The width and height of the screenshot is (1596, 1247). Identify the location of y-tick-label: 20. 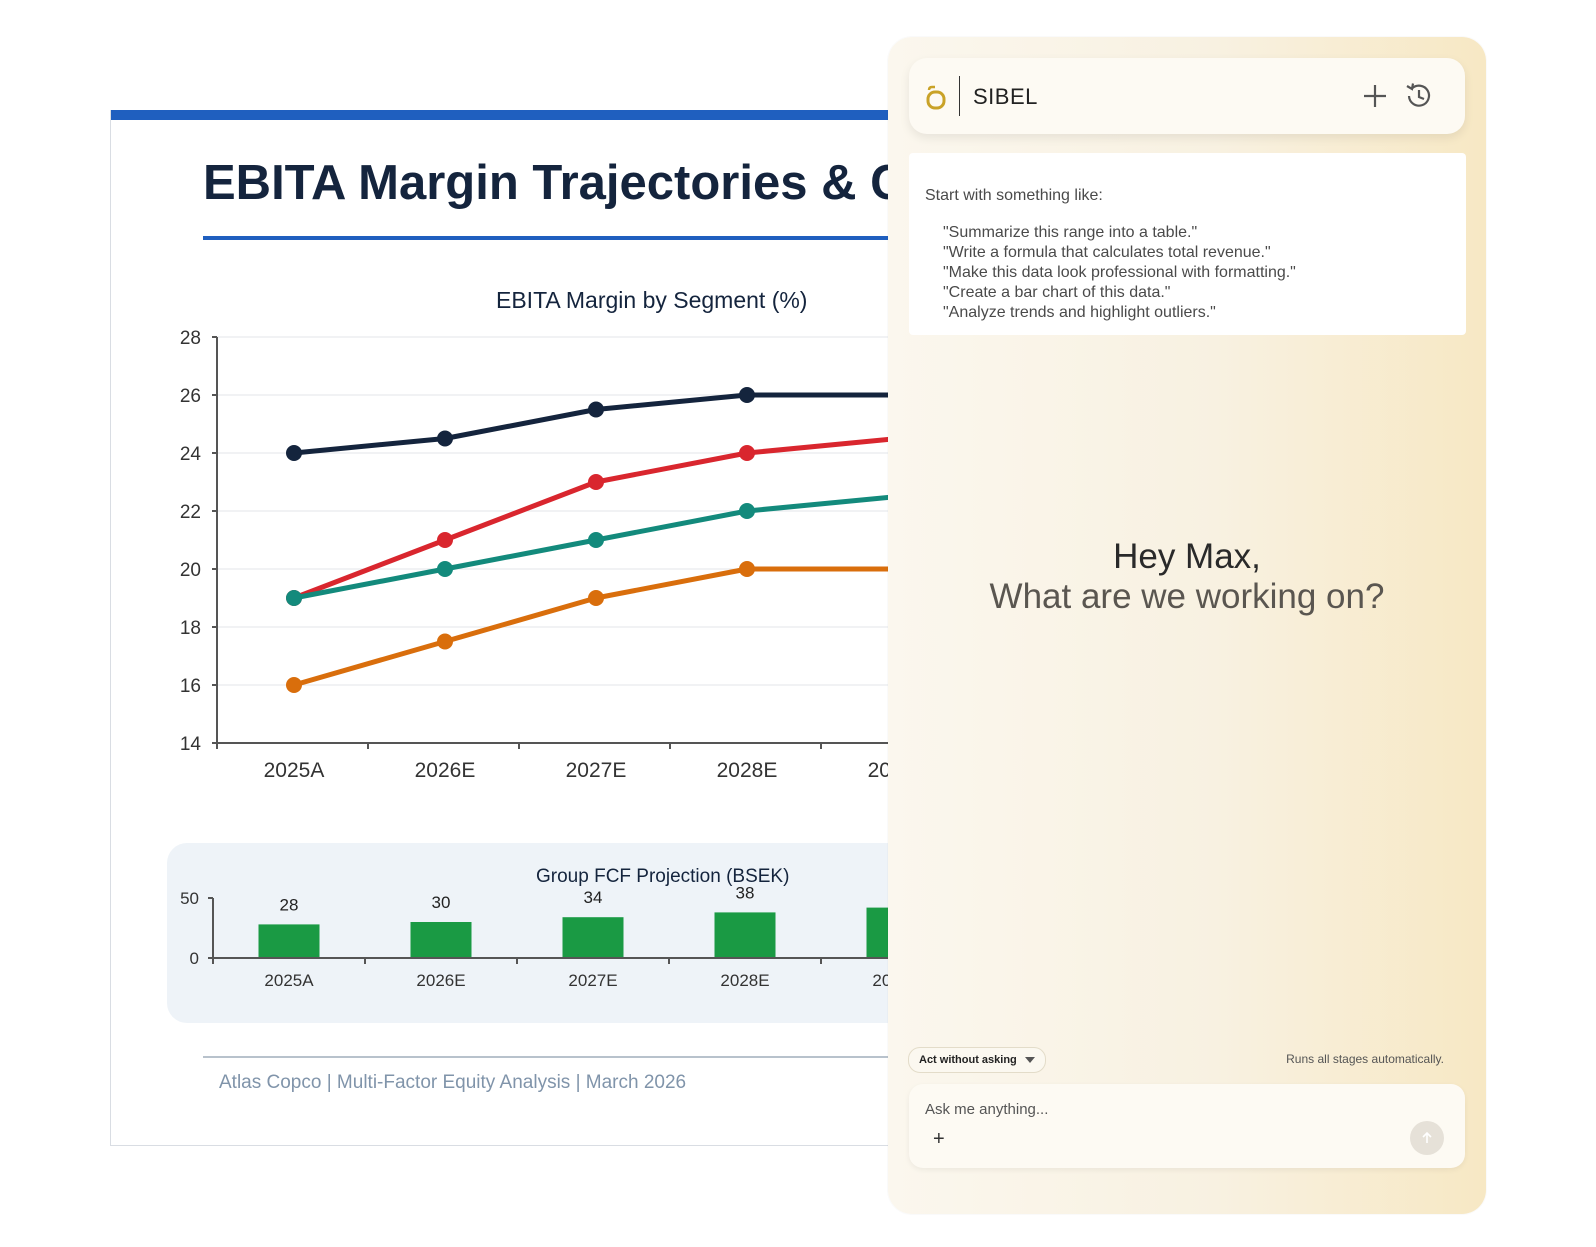
(190, 570).